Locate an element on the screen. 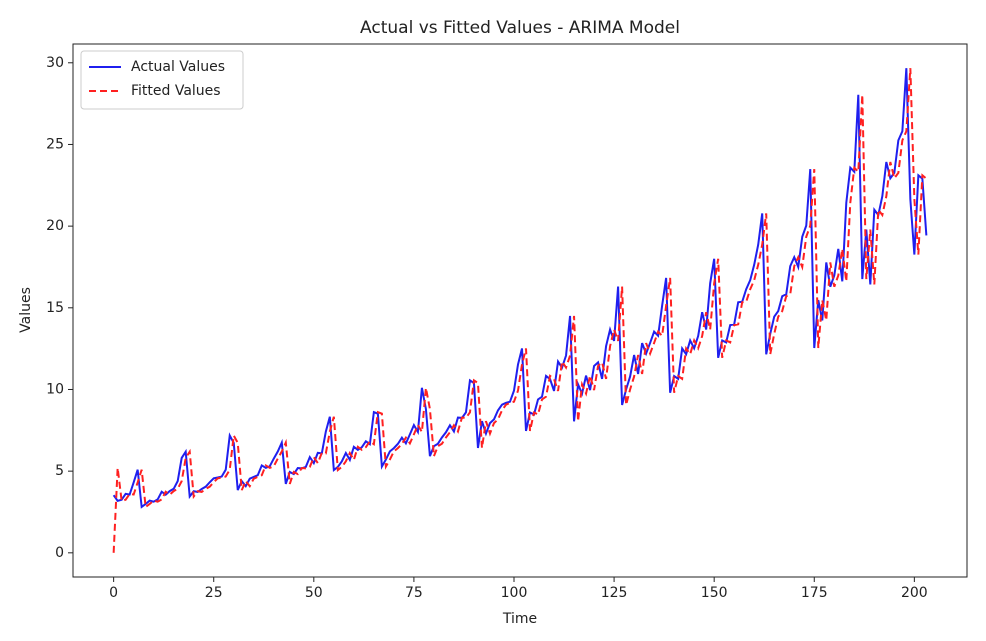 The width and height of the screenshot is (986, 641). x-tick-label: 175 is located at coordinates (814, 593).